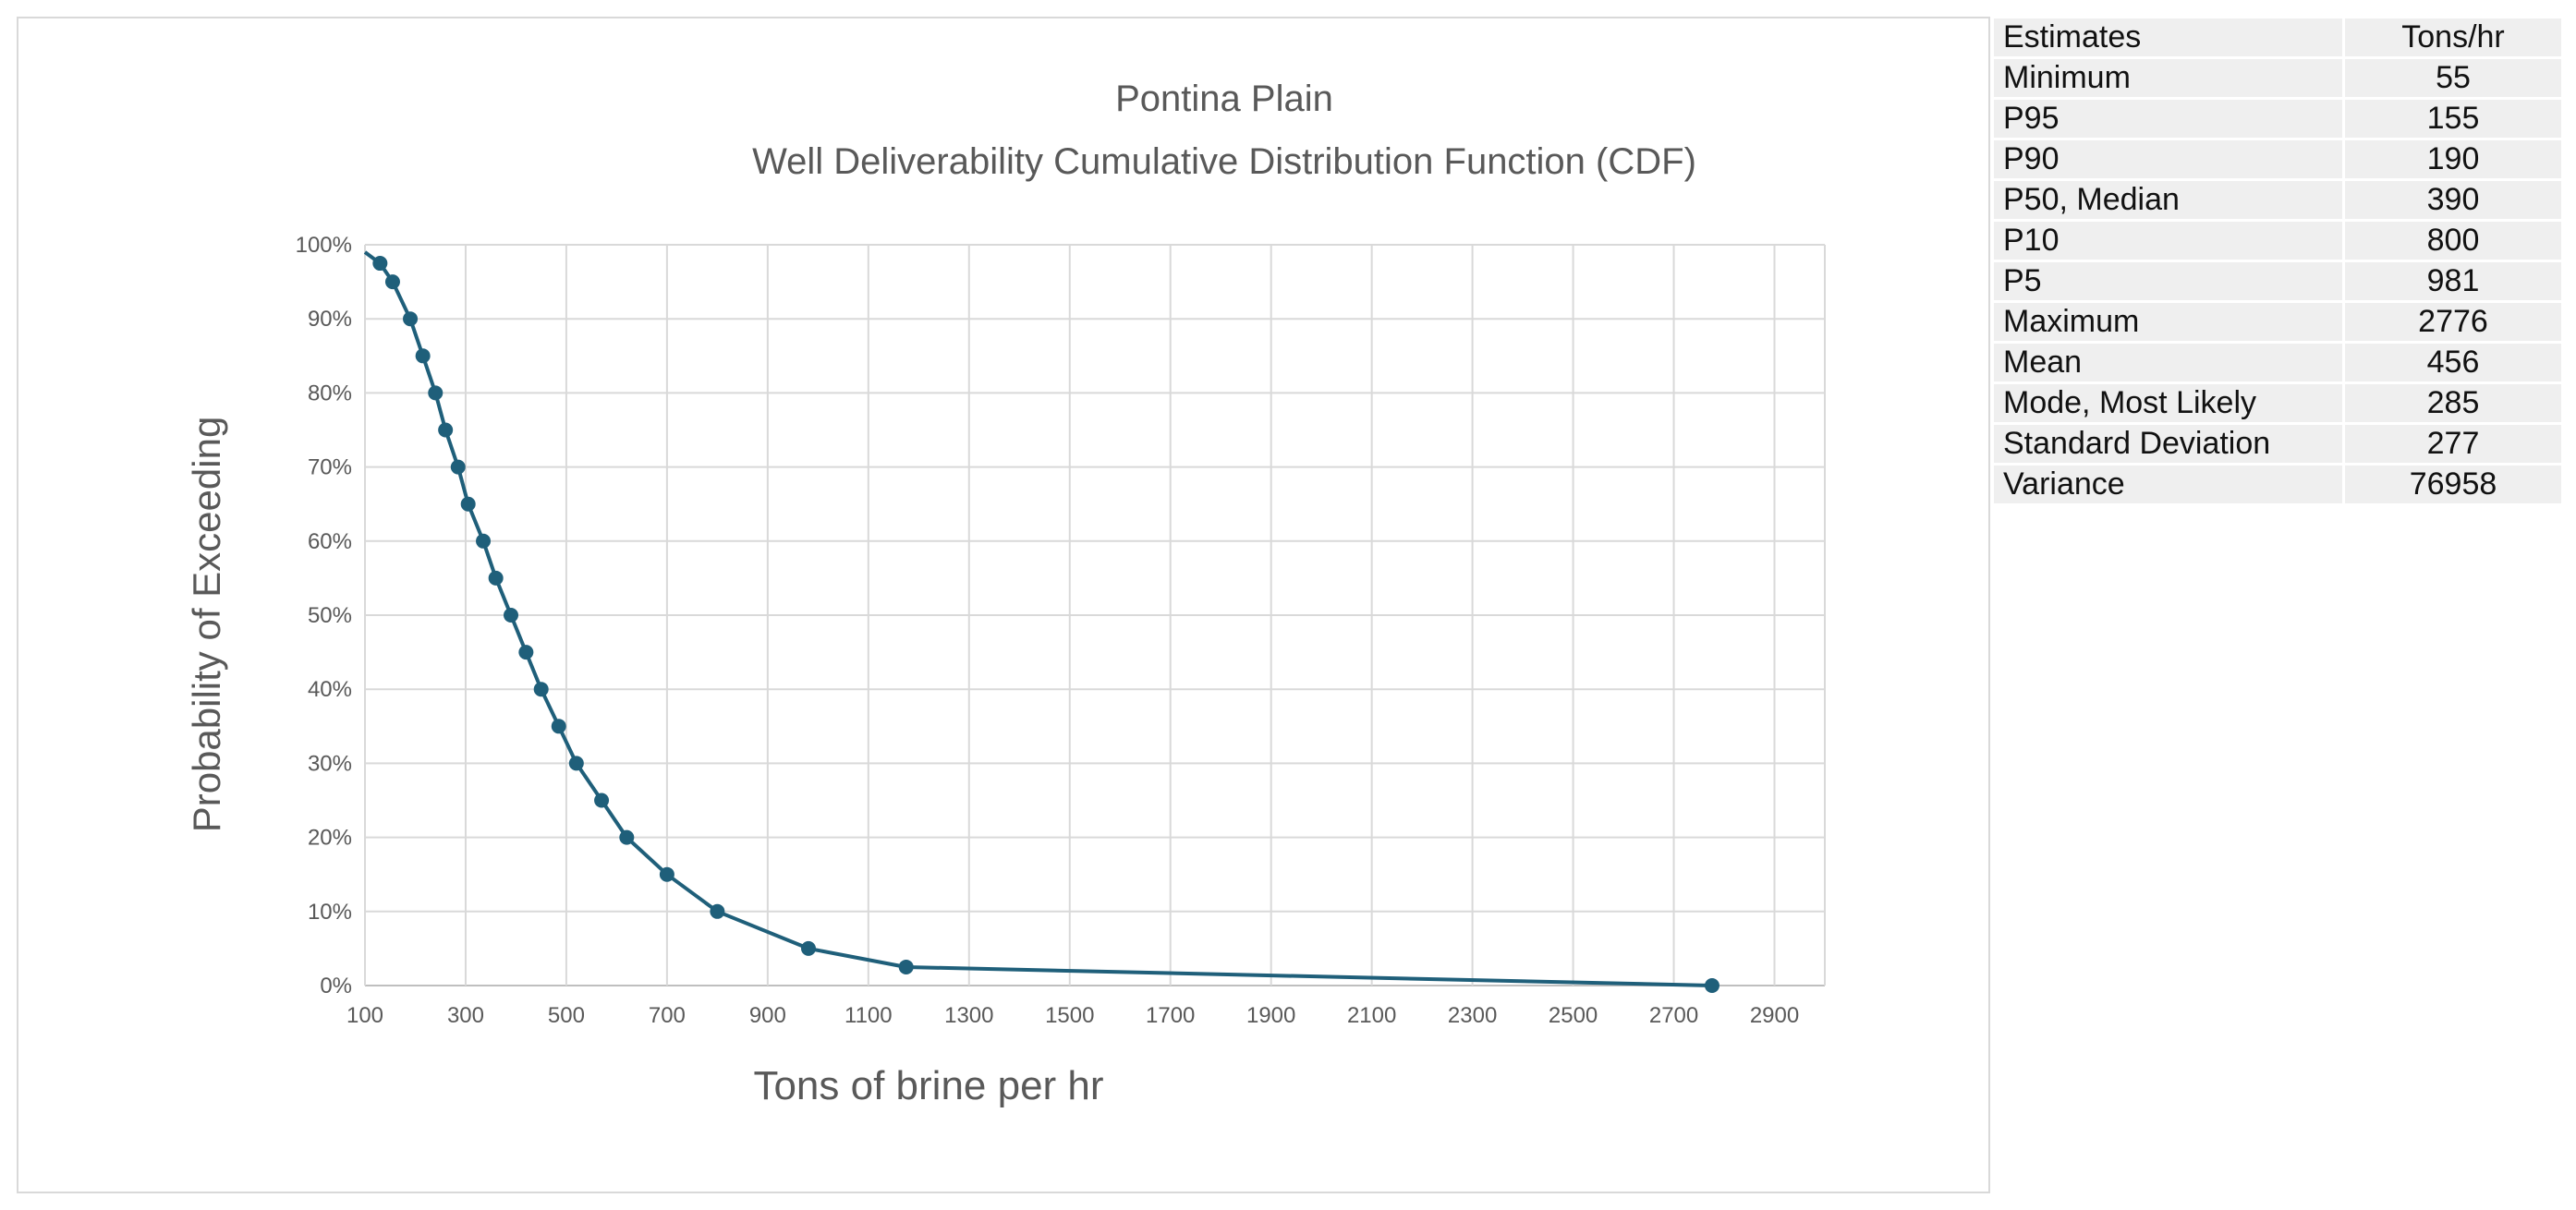 The image size is (2576, 1210). I want to click on row-value: 277, so click(2453, 444).